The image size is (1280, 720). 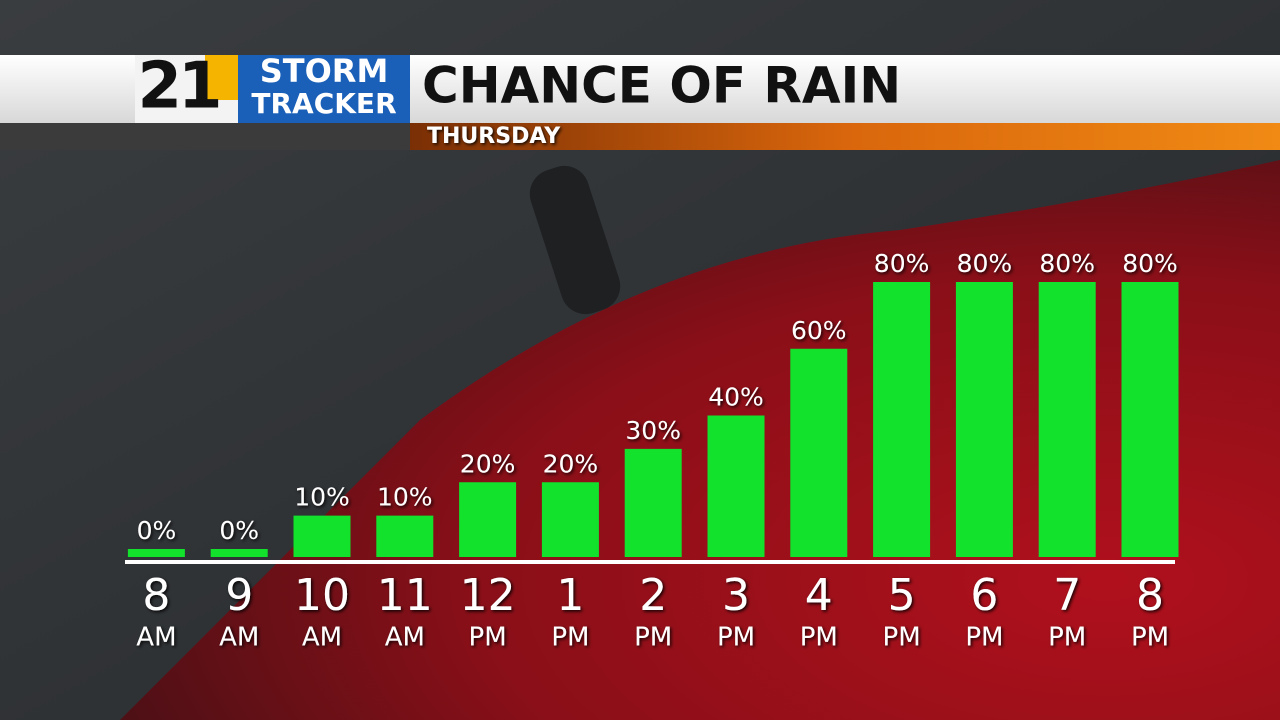 What do you see at coordinates (488, 595) in the screenshot?
I see `x-tick-label: 12` at bounding box center [488, 595].